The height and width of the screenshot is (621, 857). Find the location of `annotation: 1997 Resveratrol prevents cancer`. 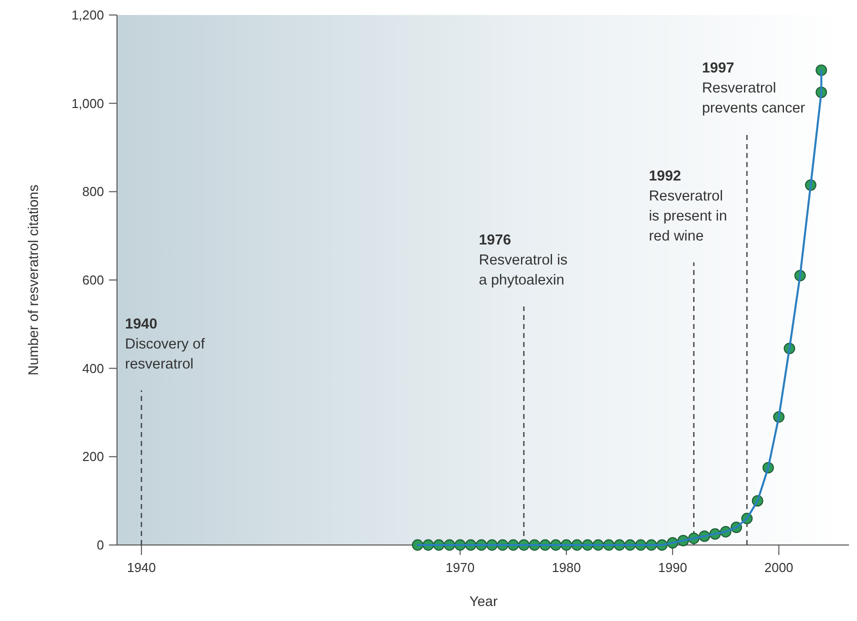

annotation: 1997 Resveratrol prevents cancer is located at coordinates (754, 88).